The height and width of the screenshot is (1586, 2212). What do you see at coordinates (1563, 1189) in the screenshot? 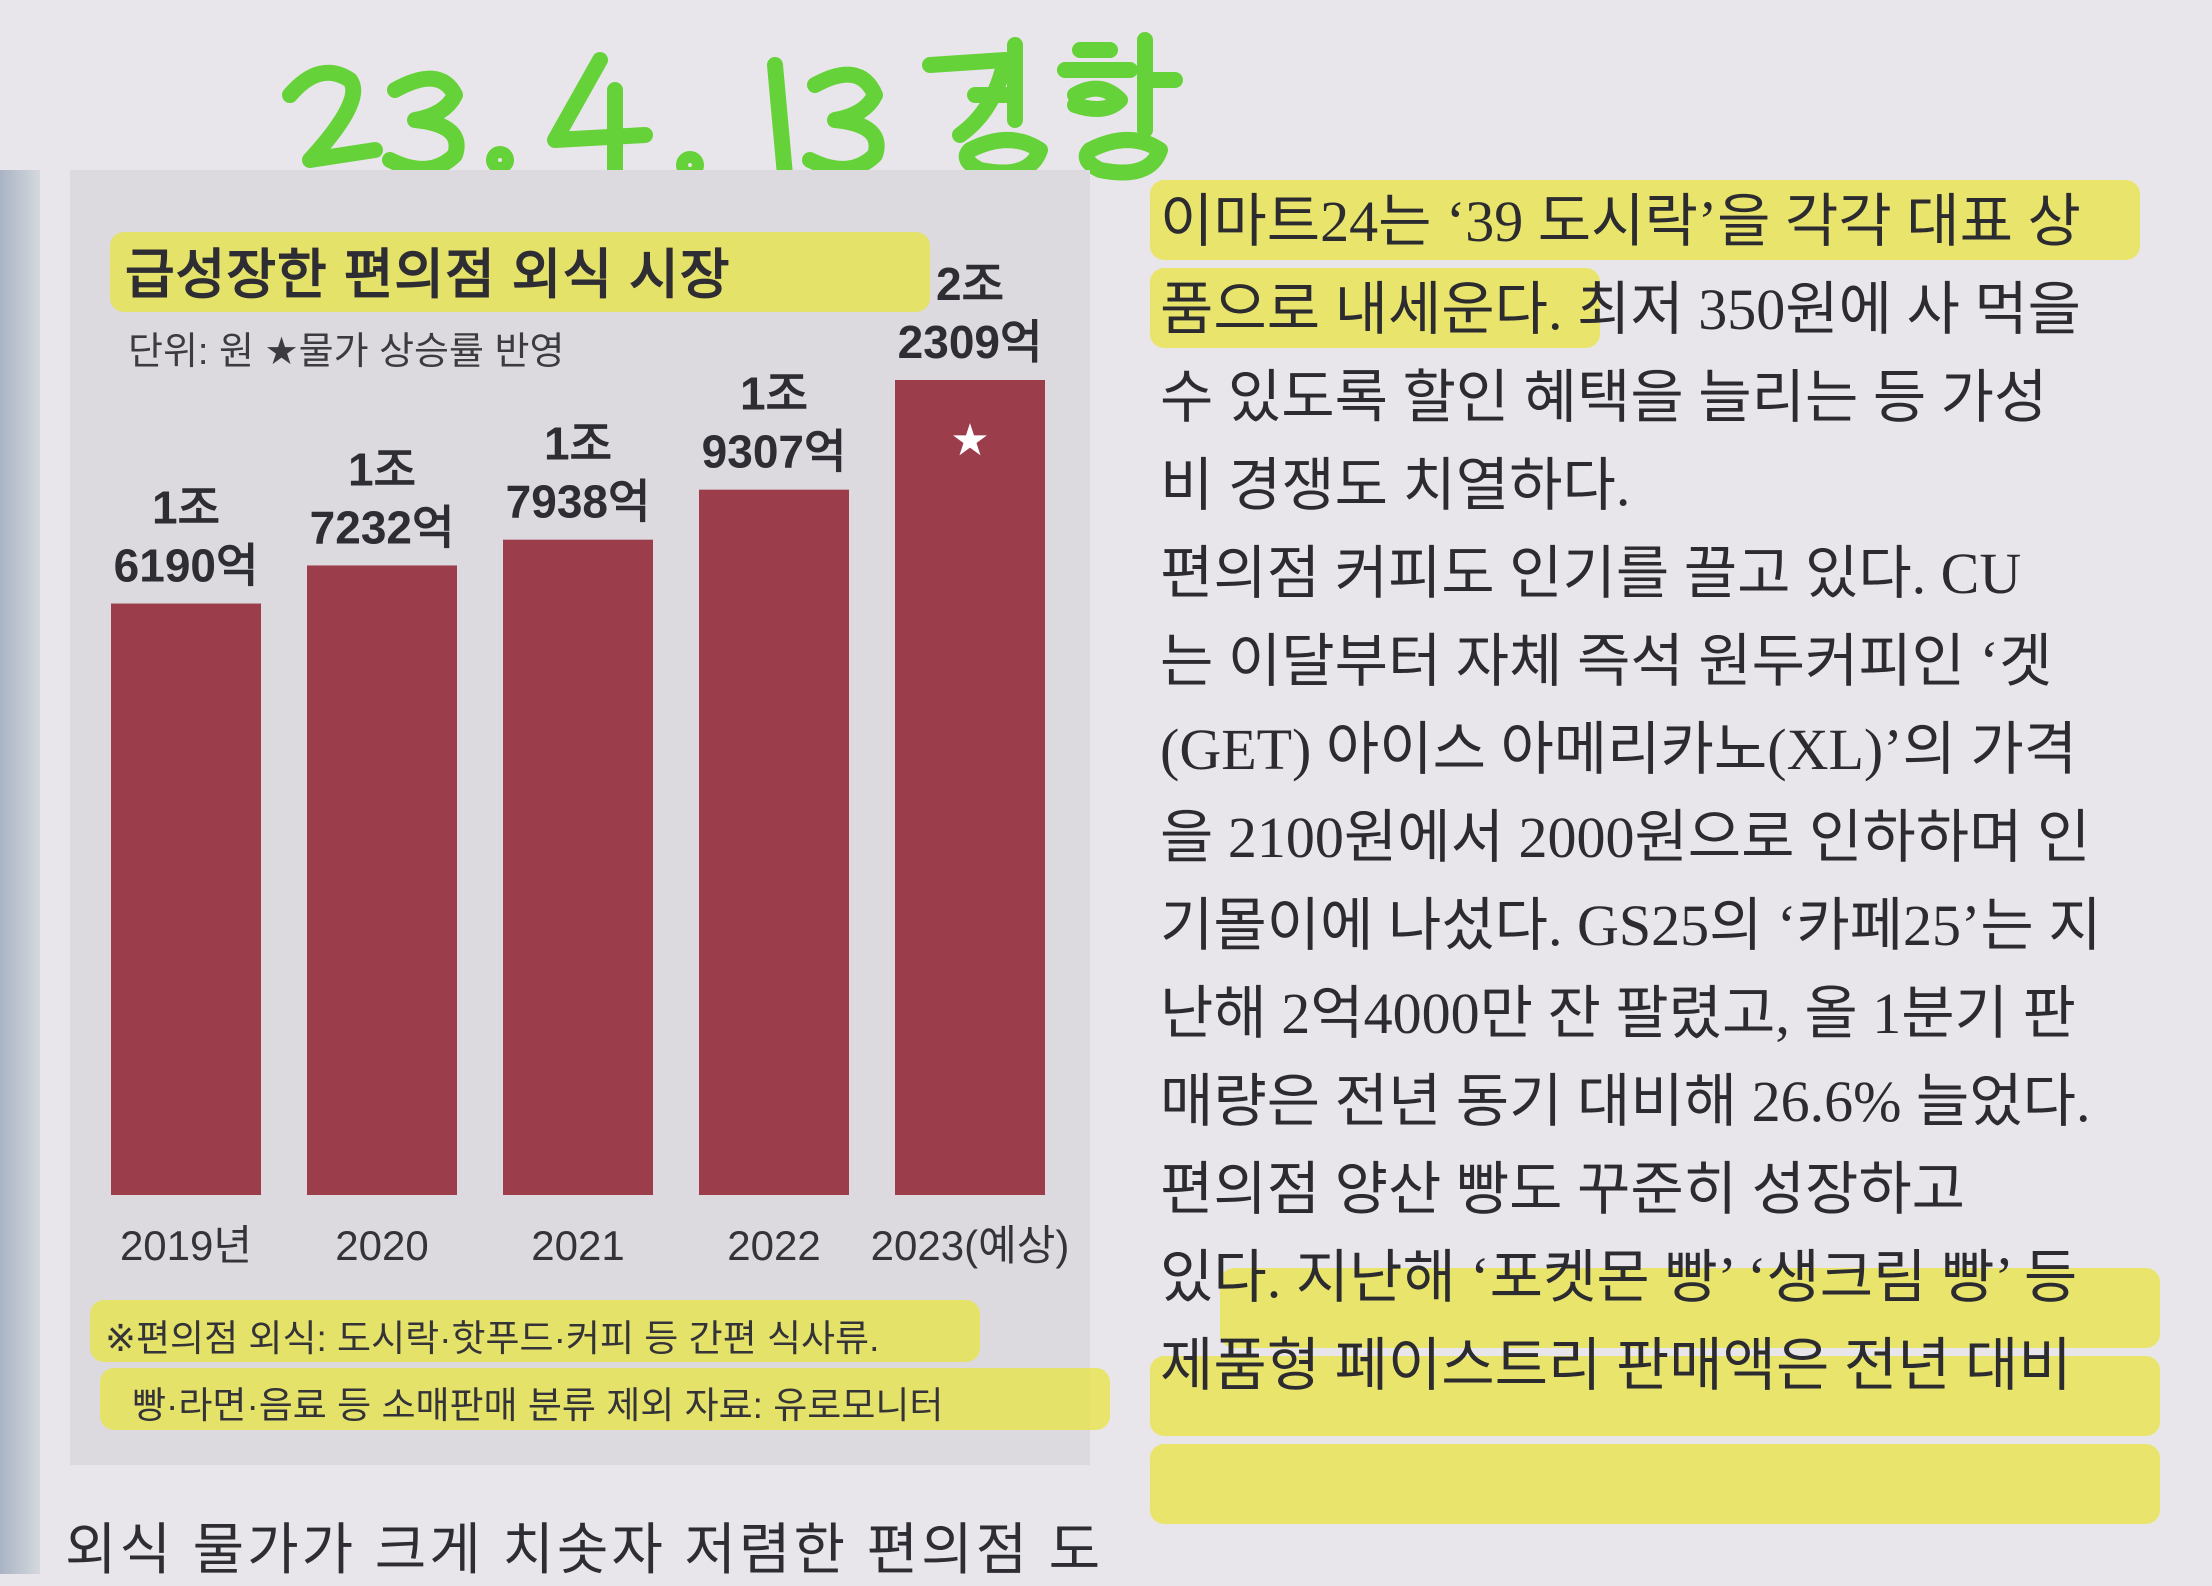
I see `article-line-11: 편의점 양산 빵도 꾸준히 성장하고` at bounding box center [1563, 1189].